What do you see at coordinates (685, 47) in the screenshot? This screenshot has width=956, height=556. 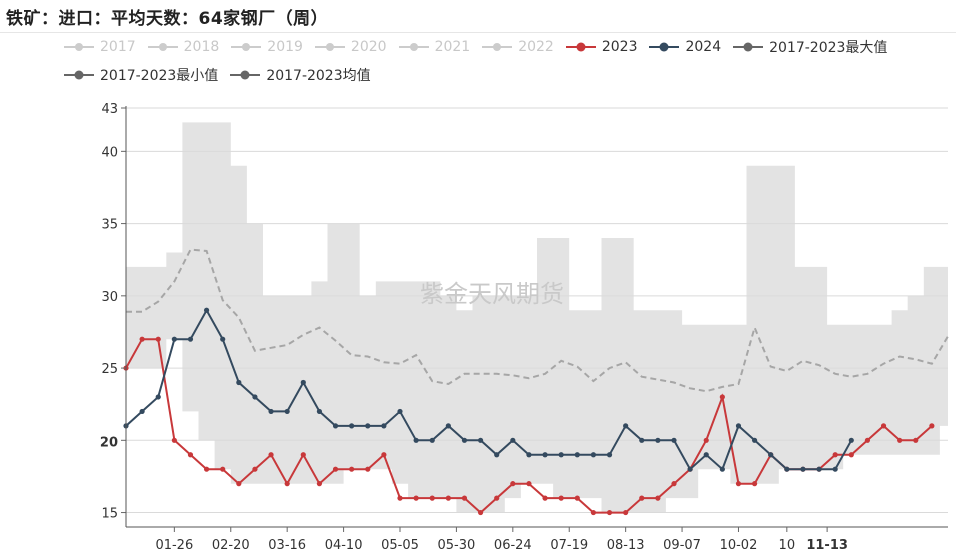 I see `legend-item-2024: 2024` at bounding box center [685, 47].